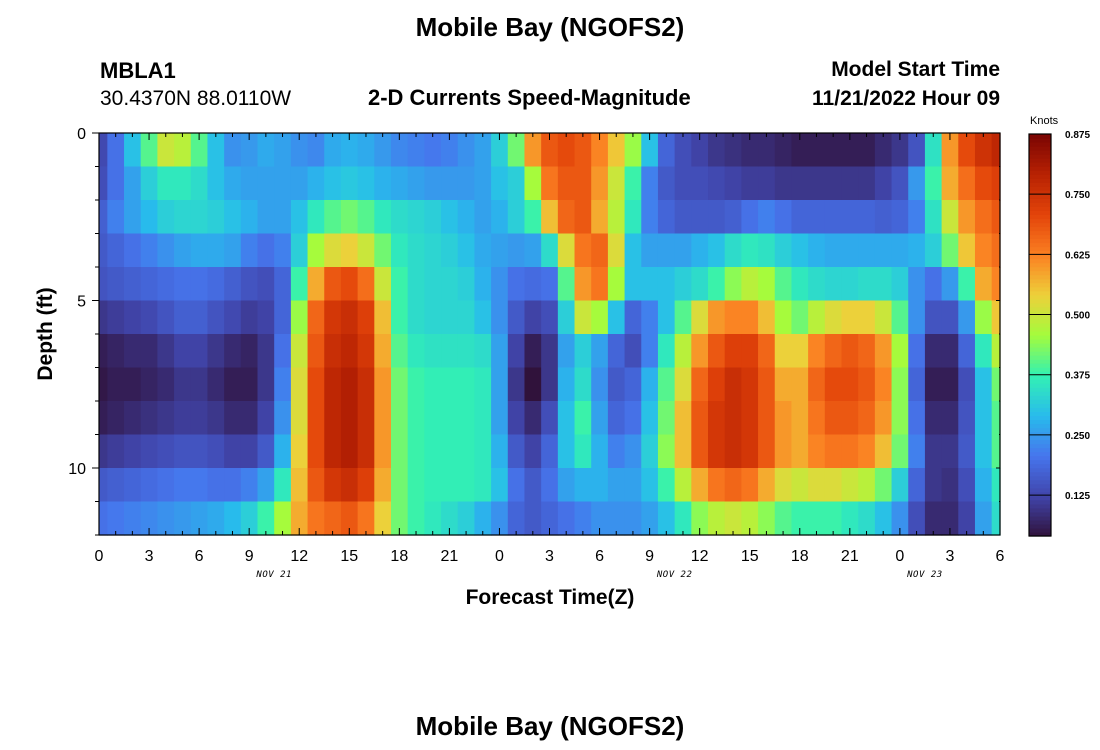  I want to click on x-tick-label: 0, so click(499, 556).